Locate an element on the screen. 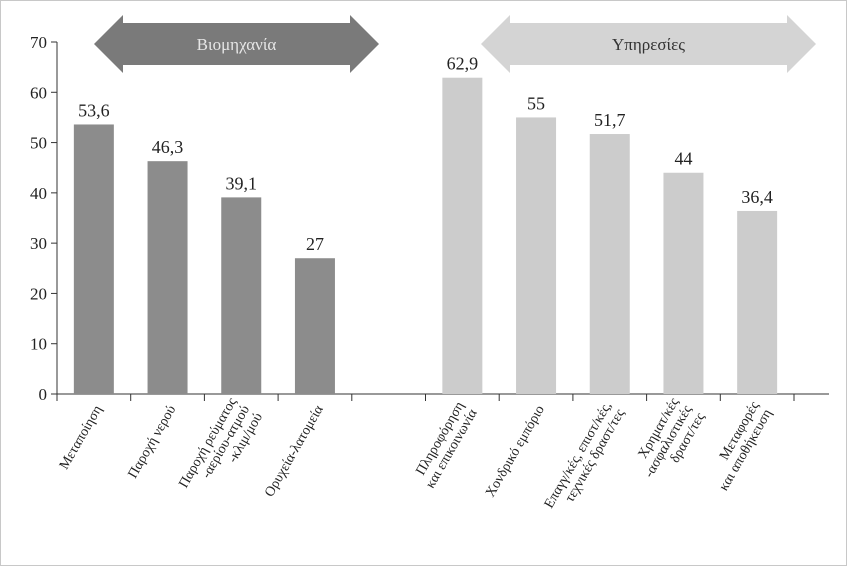 The image size is (847, 566). category-label-line: Χονδρικό εμπόριο is located at coordinates (515, 451).